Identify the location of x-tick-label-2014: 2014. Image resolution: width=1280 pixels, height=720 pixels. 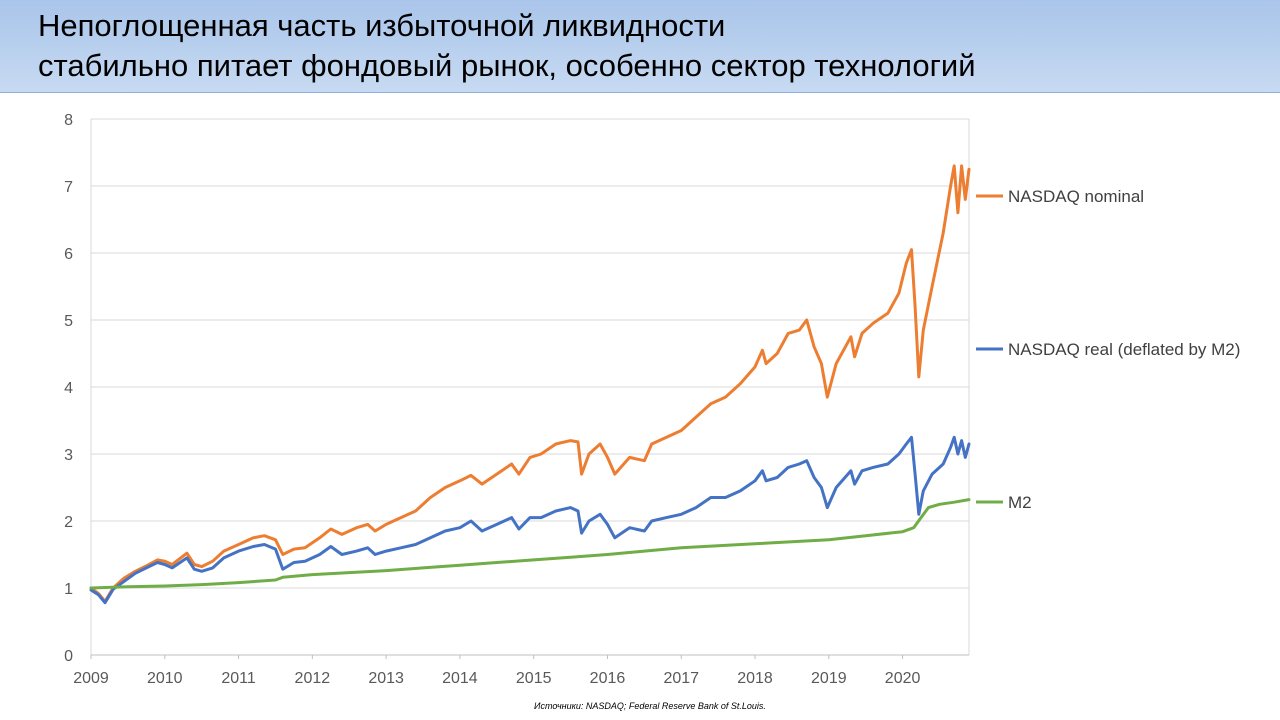
(460, 678).